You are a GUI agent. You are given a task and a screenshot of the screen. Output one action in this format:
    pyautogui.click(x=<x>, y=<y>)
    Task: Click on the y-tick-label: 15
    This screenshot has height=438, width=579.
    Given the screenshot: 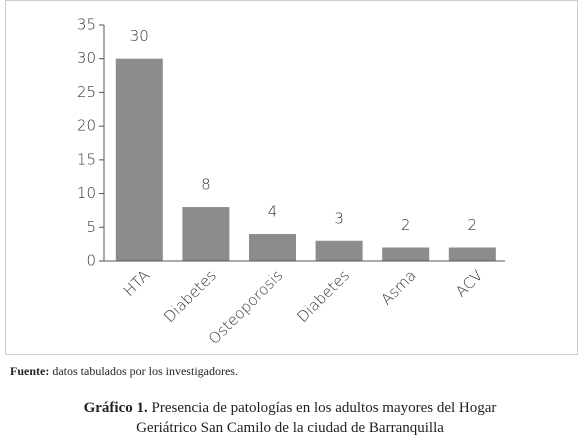 What is the action you would take?
    pyautogui.click(x=86, y=159)
    